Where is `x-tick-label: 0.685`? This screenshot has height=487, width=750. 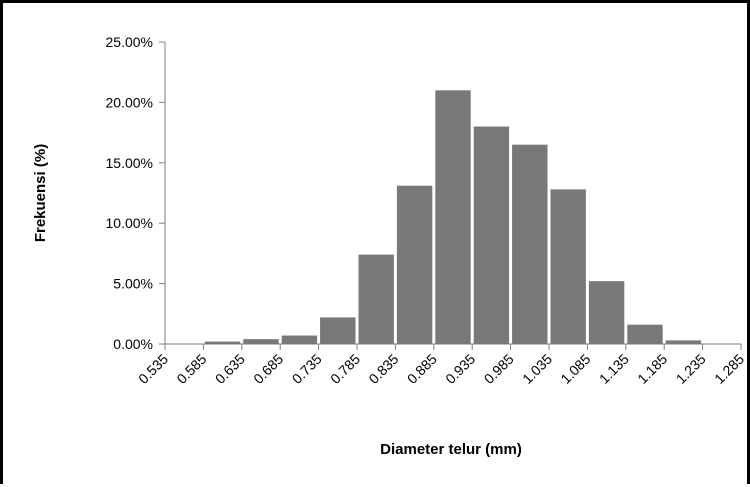
x-tick-label: 0.685 is located at coordinates (268, 369).